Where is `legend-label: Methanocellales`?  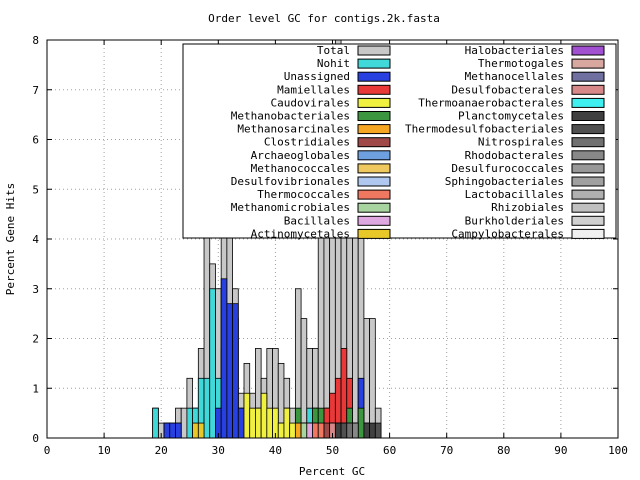
legend-label: Methanocellales is located at coordinates (514, 76).